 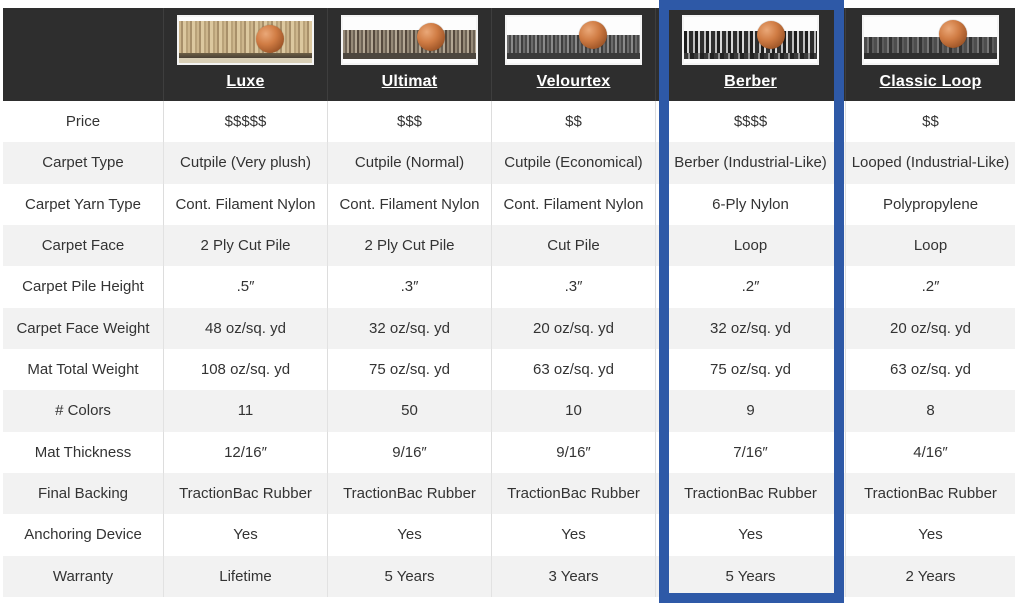 I want to click on value-cell: 75 oz/sq. yd, so click(x=750, y=369).